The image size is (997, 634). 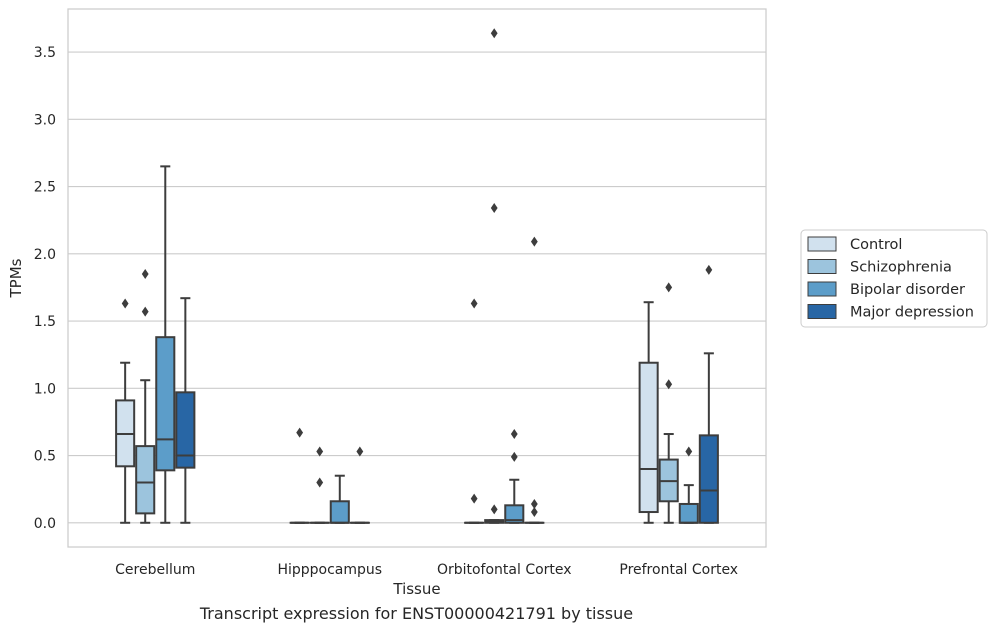 I want to click on legend-label: Bipolar disorder, so click(x=907, y=290).